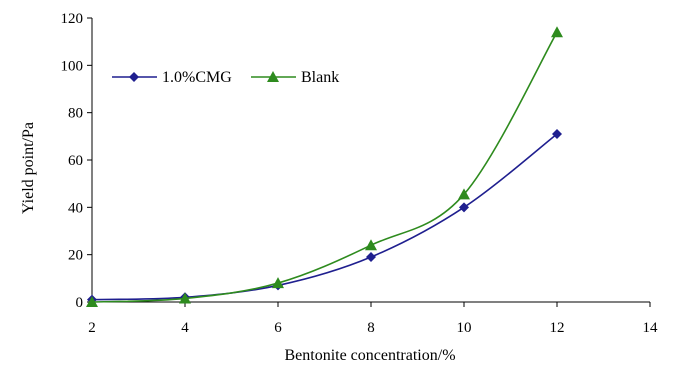 This screenshot has width=673, height=371. What do you see at coordinates (185, 328) in the screenshot?
I see `x-tick-label: 4` at bounding box center [185, 328].